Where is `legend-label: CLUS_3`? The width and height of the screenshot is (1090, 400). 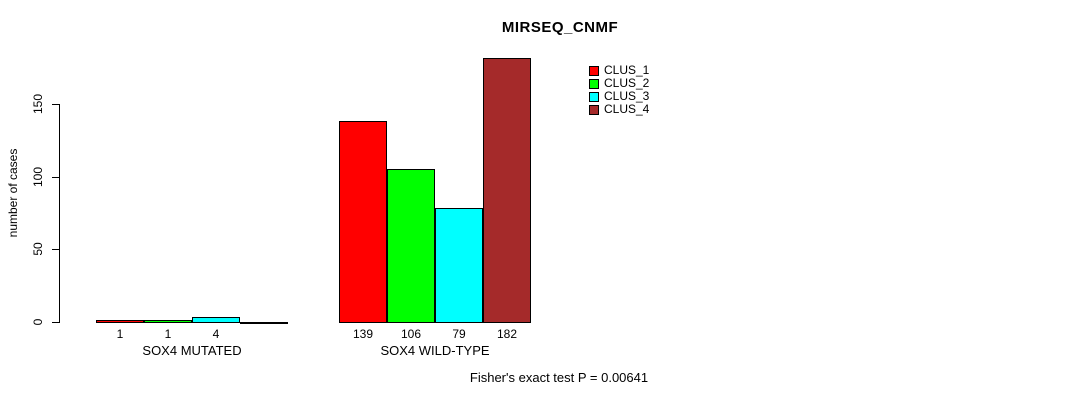 legend-label: CLUS_3 is located at coordinates (627, 96).